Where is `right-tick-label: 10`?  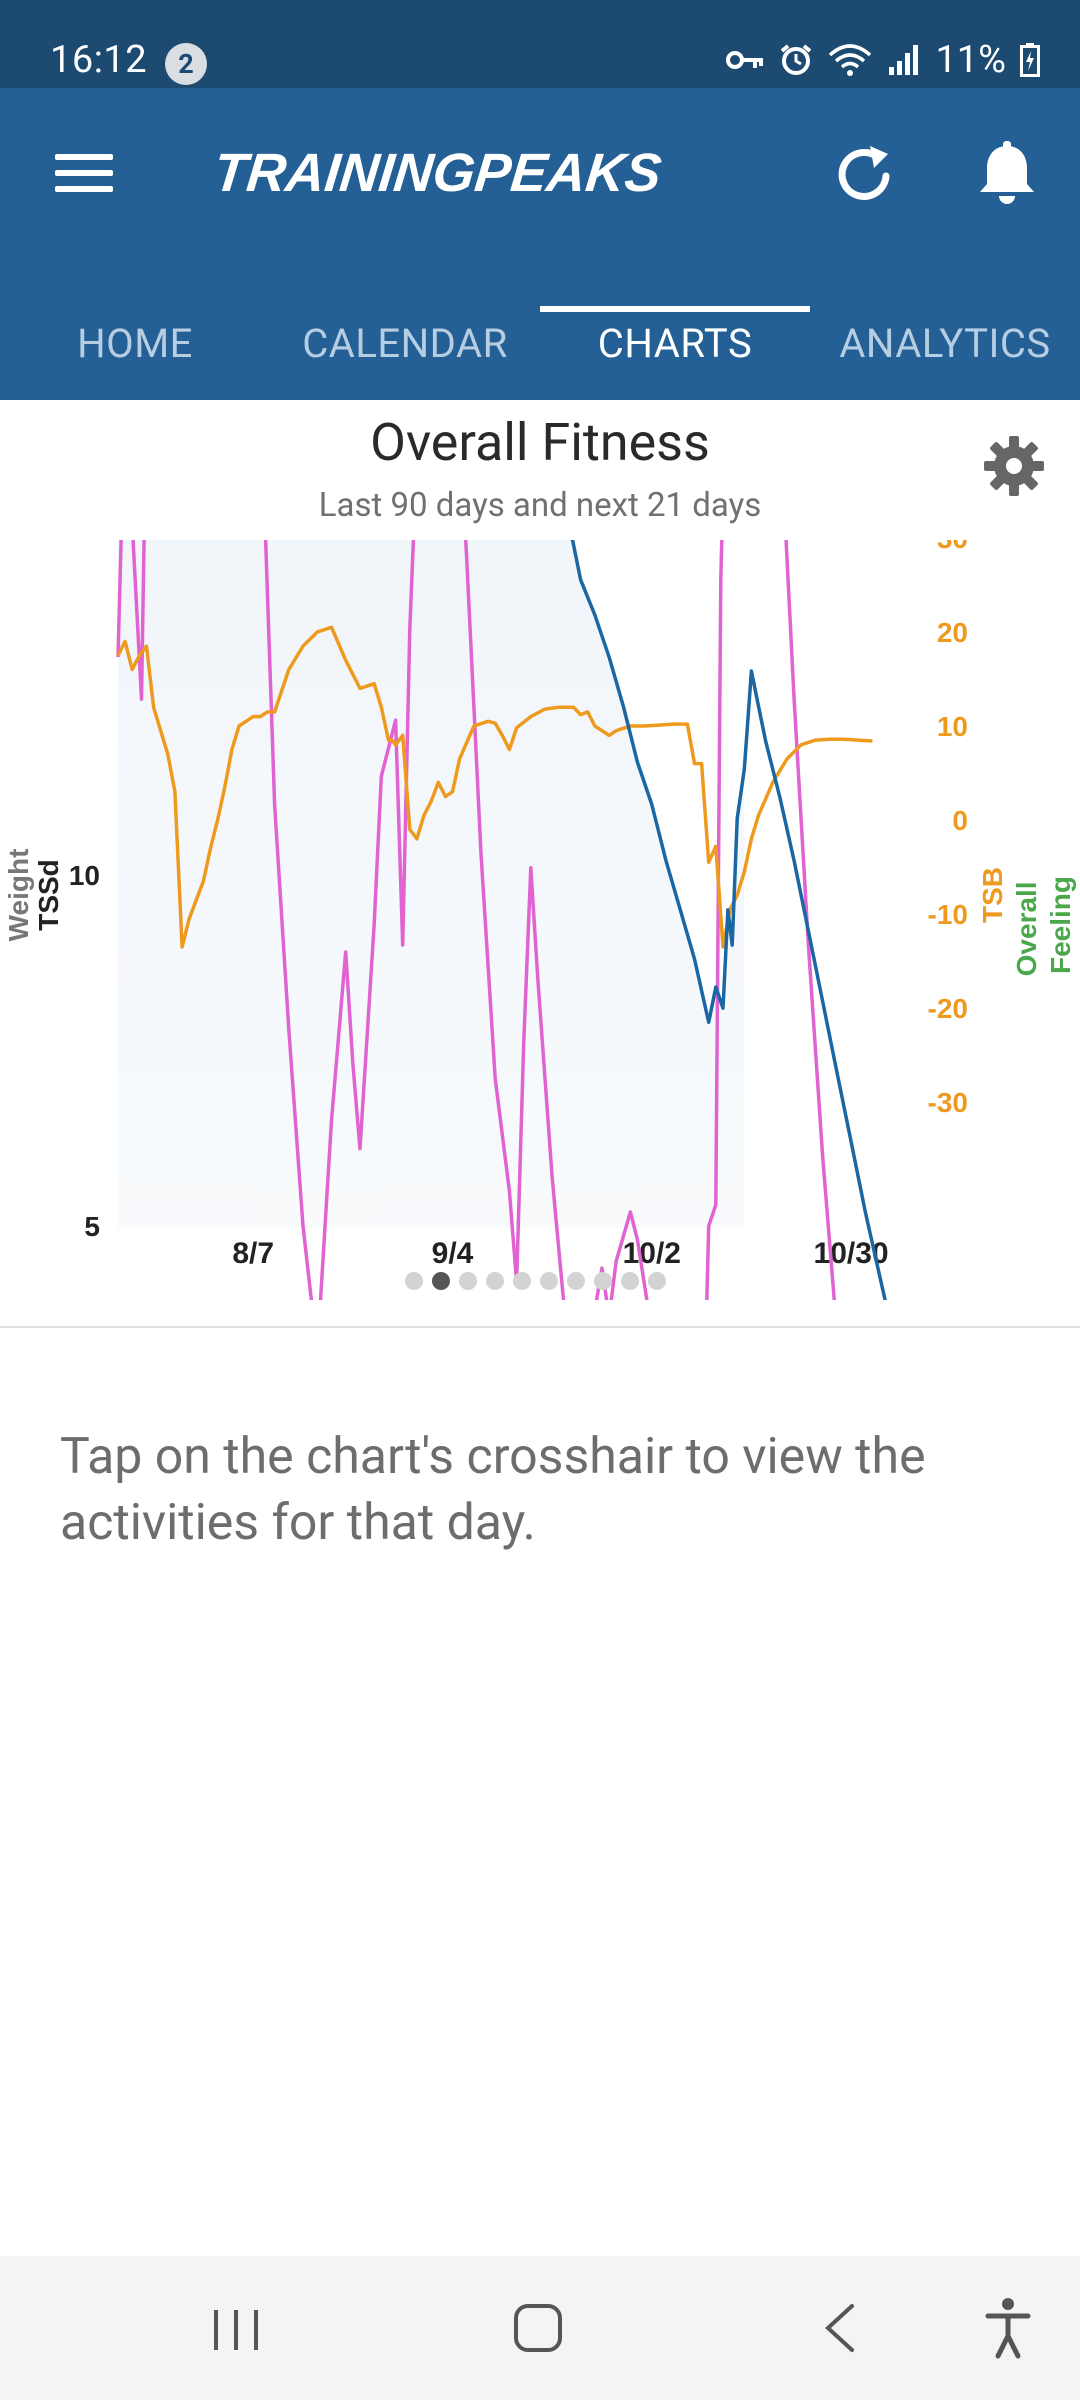
right-tick-label: 10 is located at coordinates (952, 726).